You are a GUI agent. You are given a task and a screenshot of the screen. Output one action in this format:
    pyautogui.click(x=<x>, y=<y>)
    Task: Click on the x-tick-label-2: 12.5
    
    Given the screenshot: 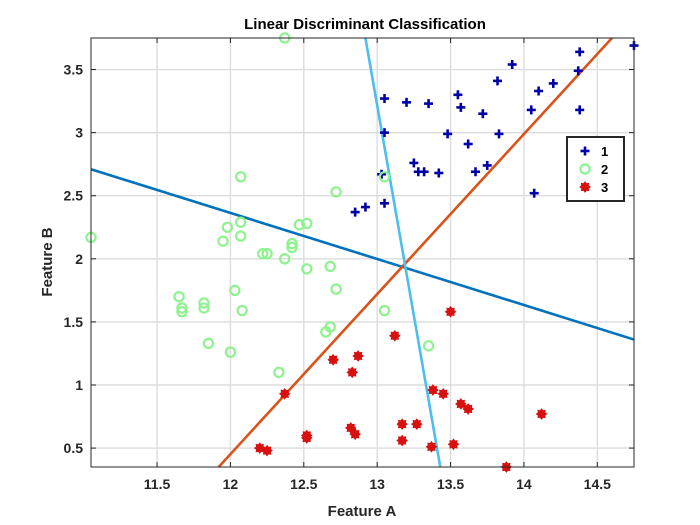 What is the action you would take?
    pyautogui.click(x=303, y=484)
    